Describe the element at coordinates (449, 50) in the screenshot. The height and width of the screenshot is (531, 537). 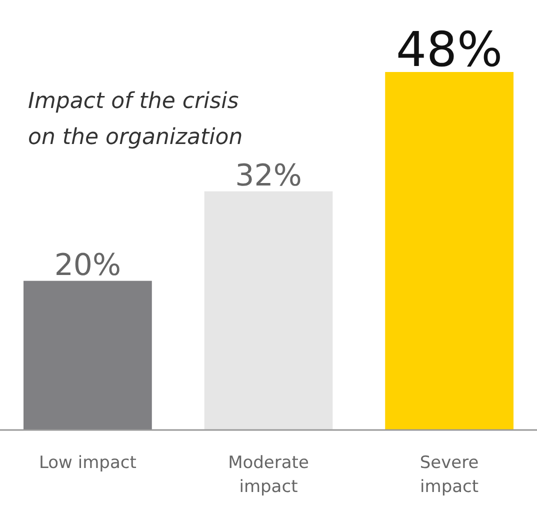
I see `data-label: 48%` at that location.